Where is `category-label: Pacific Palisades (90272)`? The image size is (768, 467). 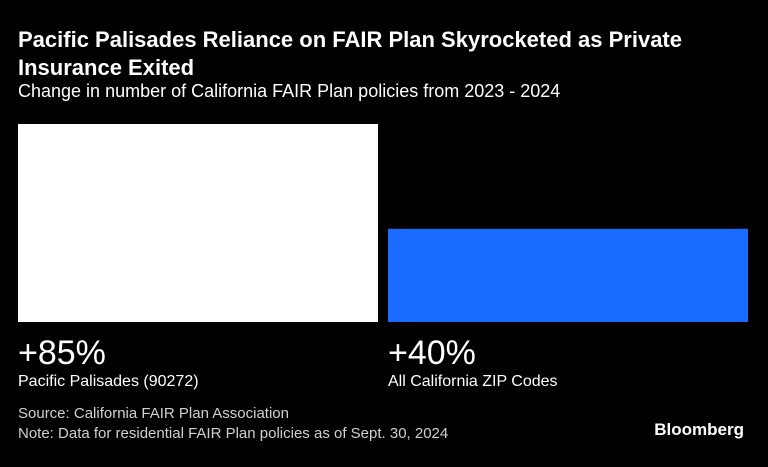 category-label: Pacific Palisades (90272) is located at coordinates (108, 381).